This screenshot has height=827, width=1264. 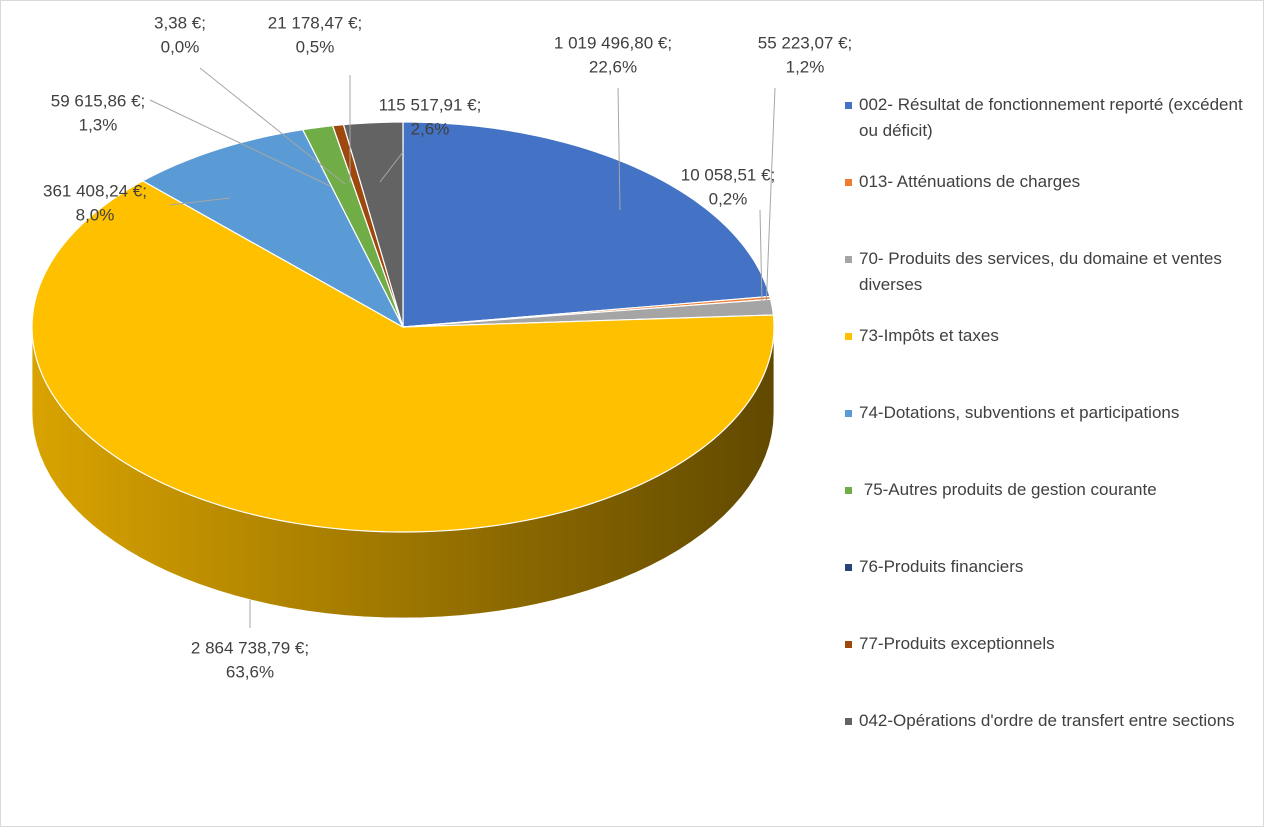 I want to click on legend-item: 013- Atténuations de charges, so click(x=1051, y=207).